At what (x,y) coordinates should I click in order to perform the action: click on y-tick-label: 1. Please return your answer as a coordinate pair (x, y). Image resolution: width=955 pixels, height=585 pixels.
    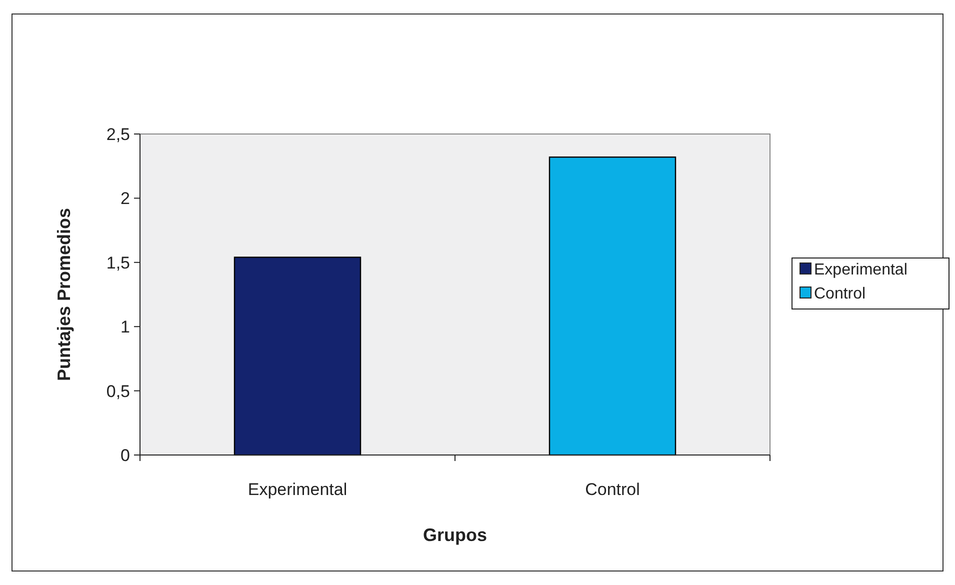
    Looking at the image, I should click on (125, 327).